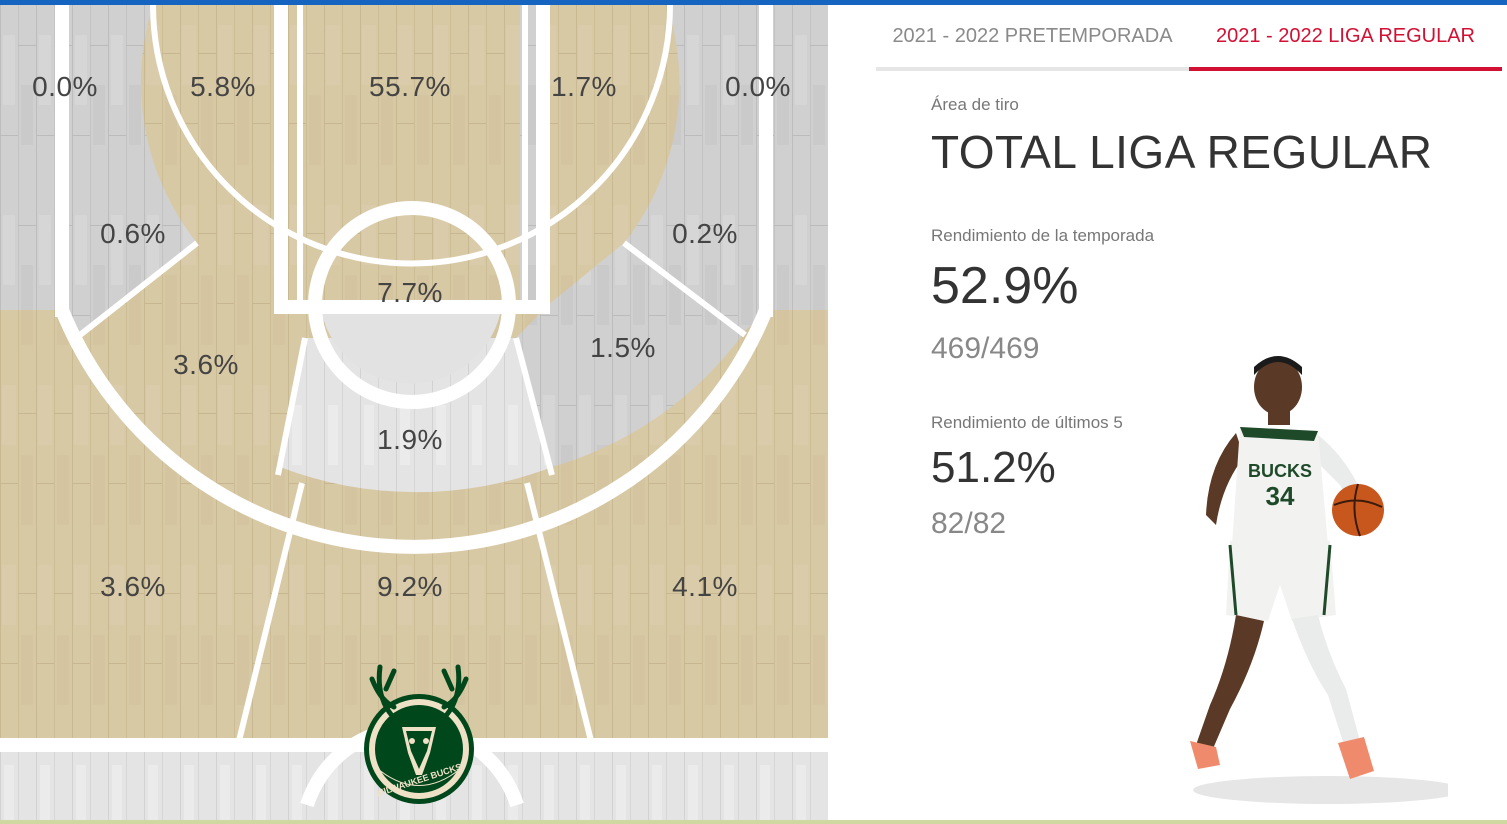 The width and height of the screenshot is (1507, 824). What do you see at coordinates (584, 86) in the screenshot?
I see `zone-right-top-pct: 1.7%` at bounding box center [584, 86].